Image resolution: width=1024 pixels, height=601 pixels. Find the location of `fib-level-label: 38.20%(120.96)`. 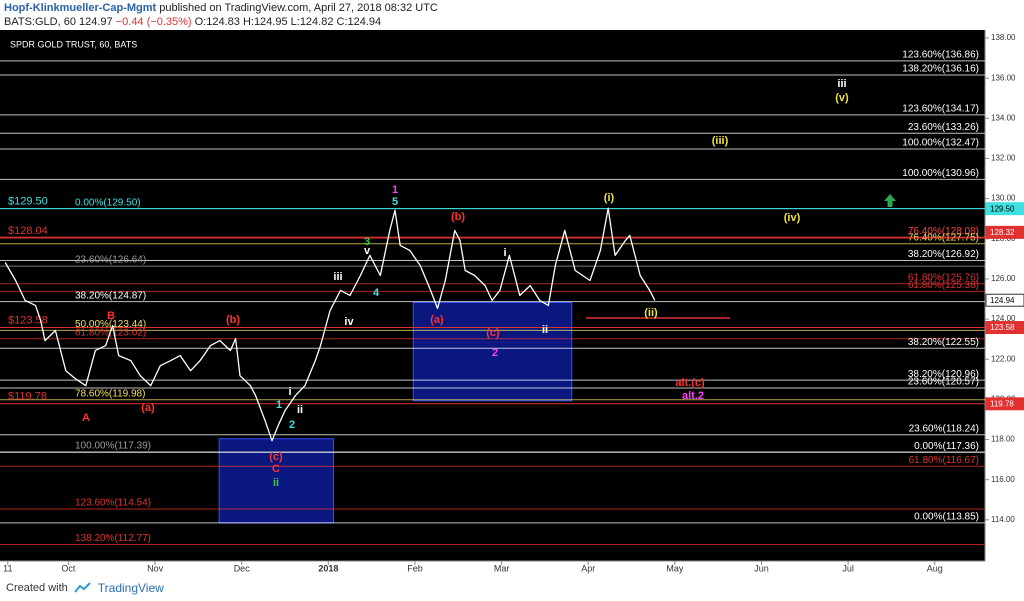

fib-level-label: 38.20%(120.96) is located at coordinates (943, 374).